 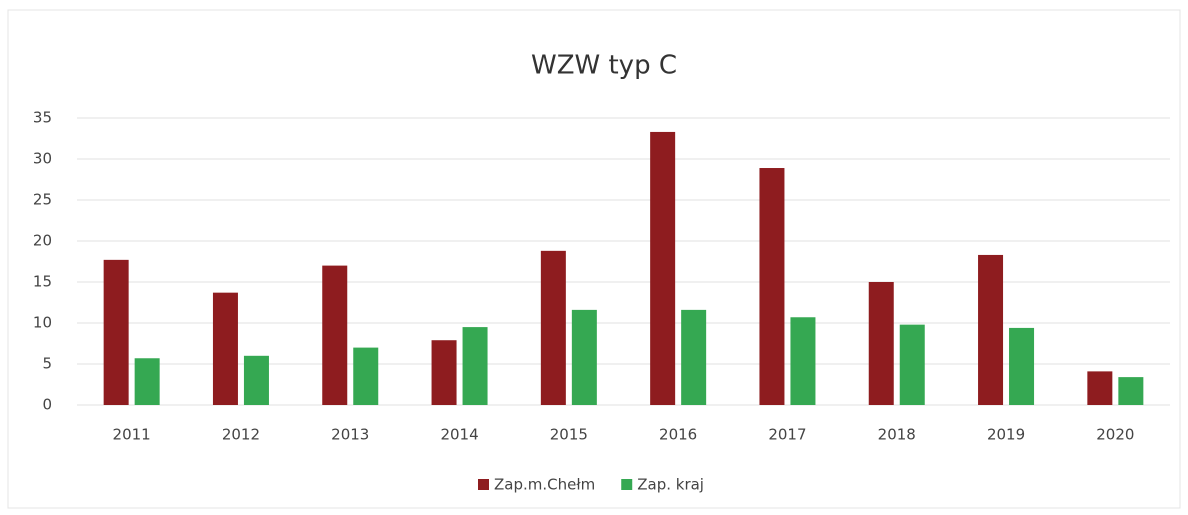 What do you see at coordinates (241, 435) in the screenshot?
I see `x-tick-label: 2012` at bounding box center [241, 435].